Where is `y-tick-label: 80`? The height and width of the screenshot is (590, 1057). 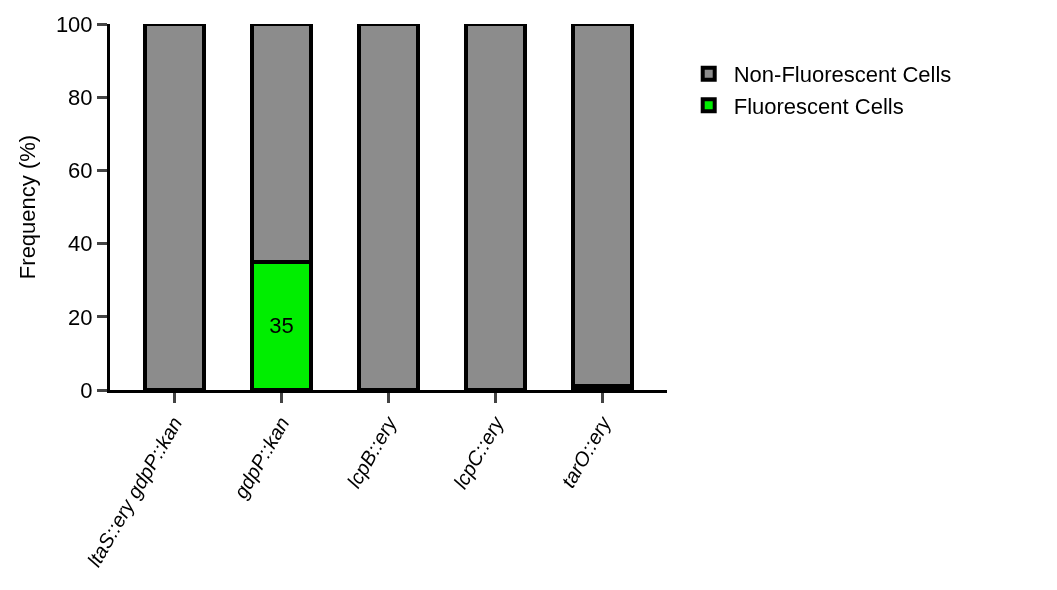 y-tick-label: 80 is located at coordinates (80, 97).